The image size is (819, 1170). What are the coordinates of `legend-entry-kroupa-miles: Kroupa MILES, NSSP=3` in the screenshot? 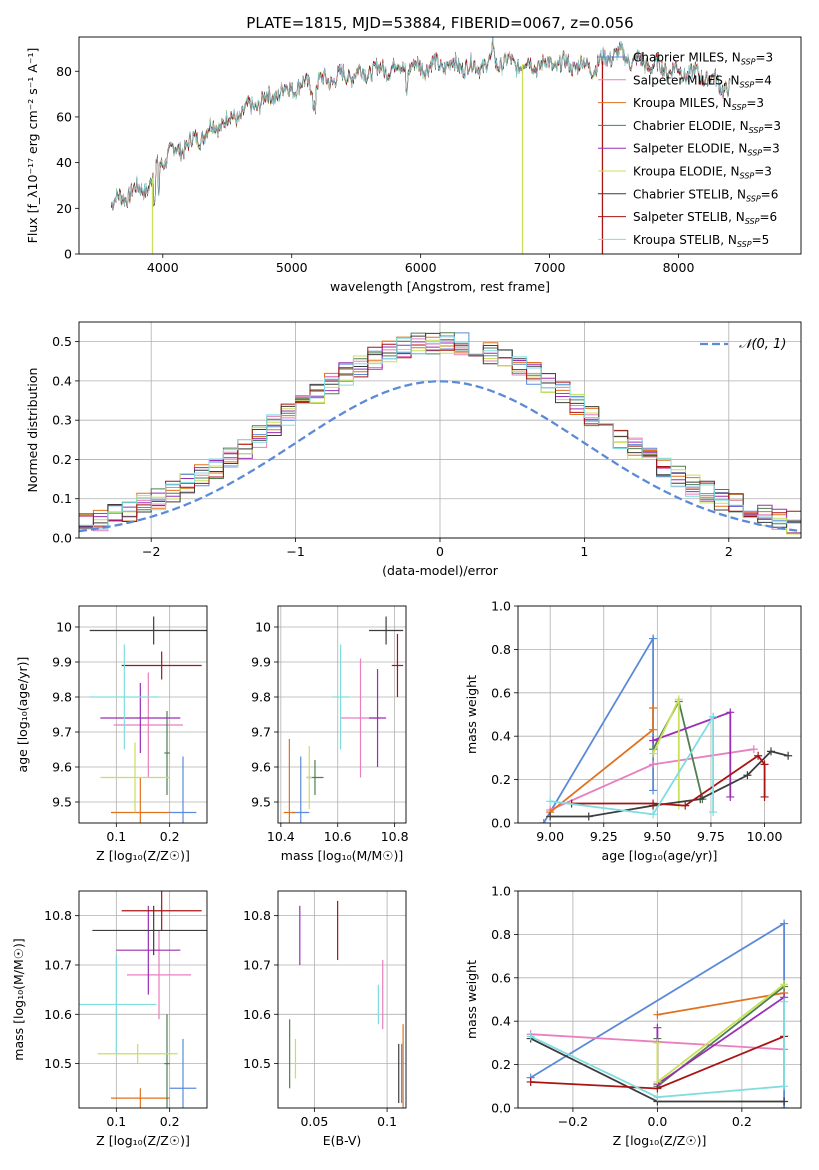 It's located at (698, 104).